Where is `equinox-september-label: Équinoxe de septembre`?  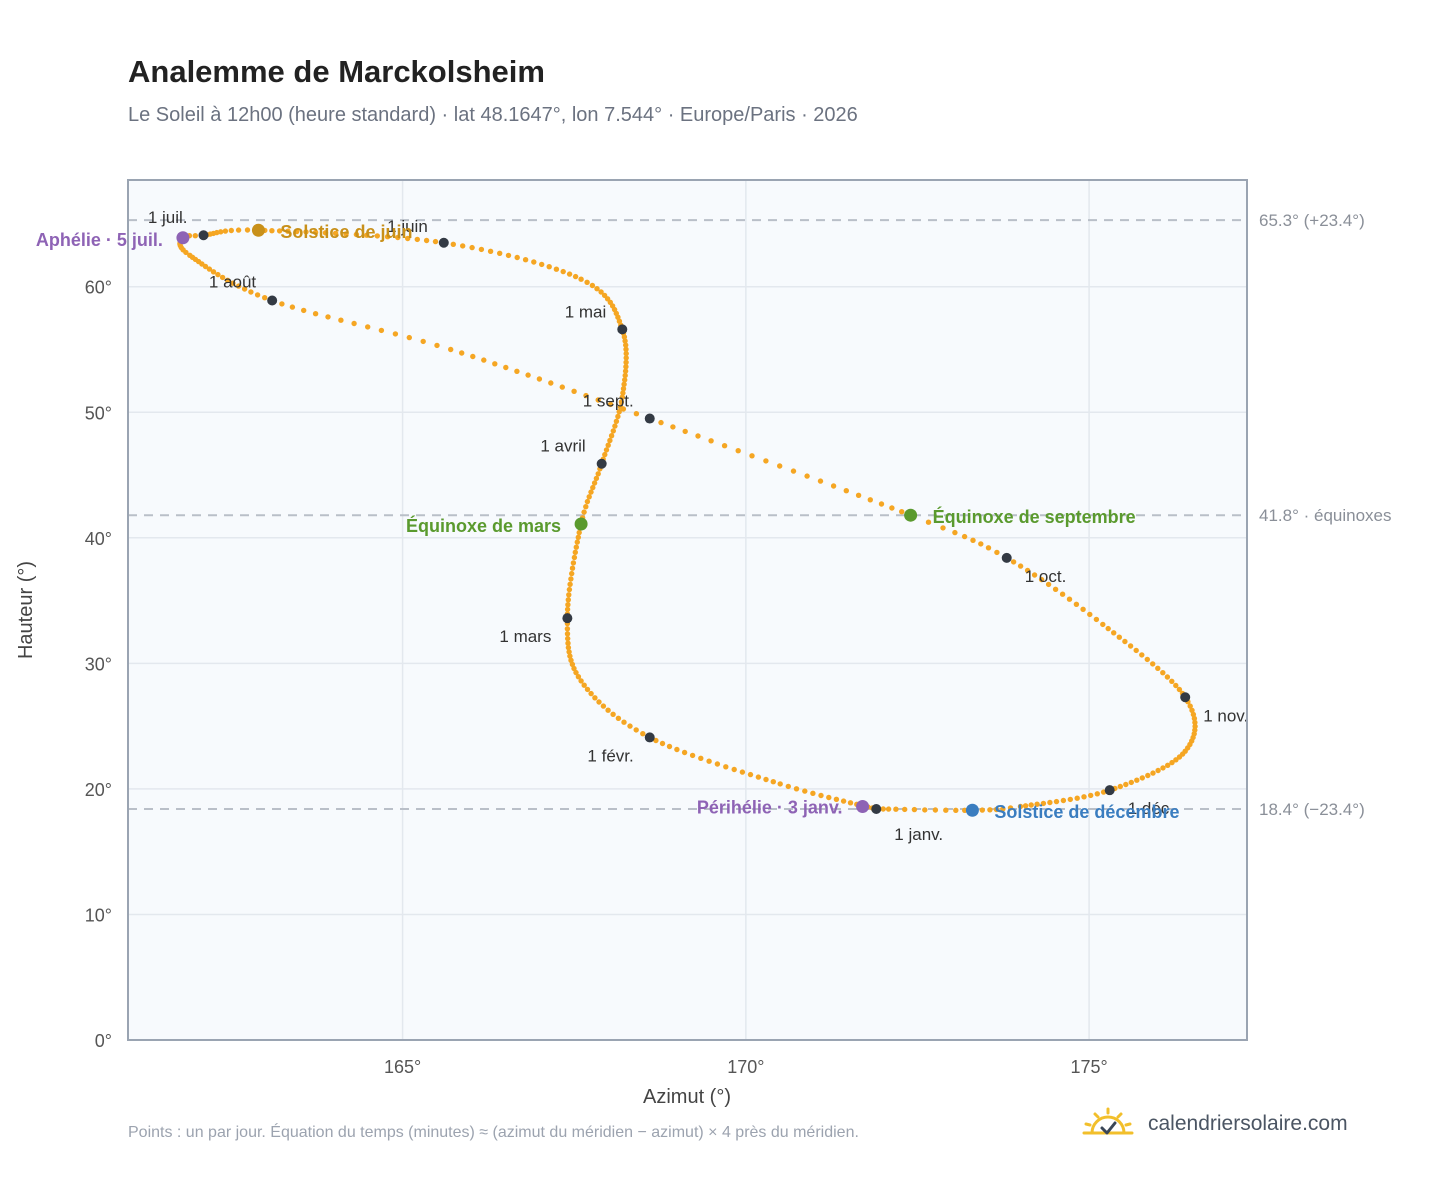
equinox-september-label: Équinoxe de septembre is located at coordinates (1034, 516).